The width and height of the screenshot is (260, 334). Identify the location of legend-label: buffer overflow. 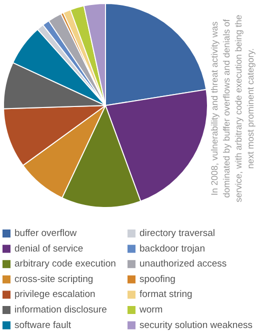
(45, 233).